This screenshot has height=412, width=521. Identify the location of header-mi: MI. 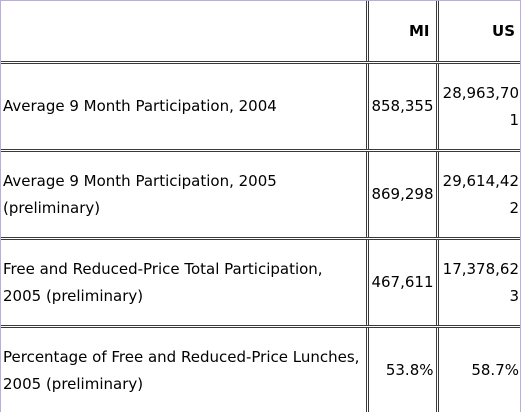
(401, 32).